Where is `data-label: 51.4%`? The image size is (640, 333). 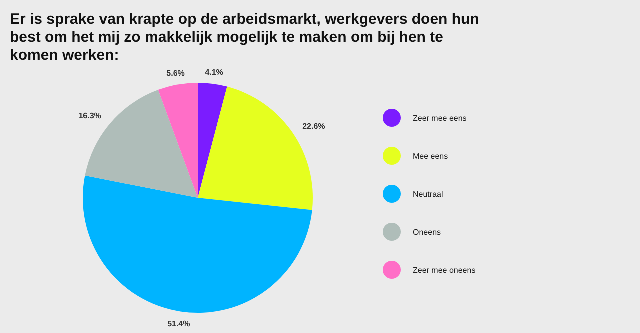
data-label: 51.4% is located at coordinates (179, 323).